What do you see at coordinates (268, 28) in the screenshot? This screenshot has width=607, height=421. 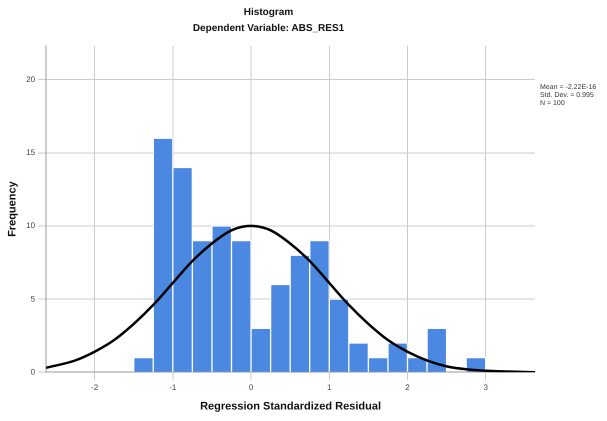 I see `chart-subtitle: Dependent Variable: ABS_RES1` at bounding box center [268, 28].